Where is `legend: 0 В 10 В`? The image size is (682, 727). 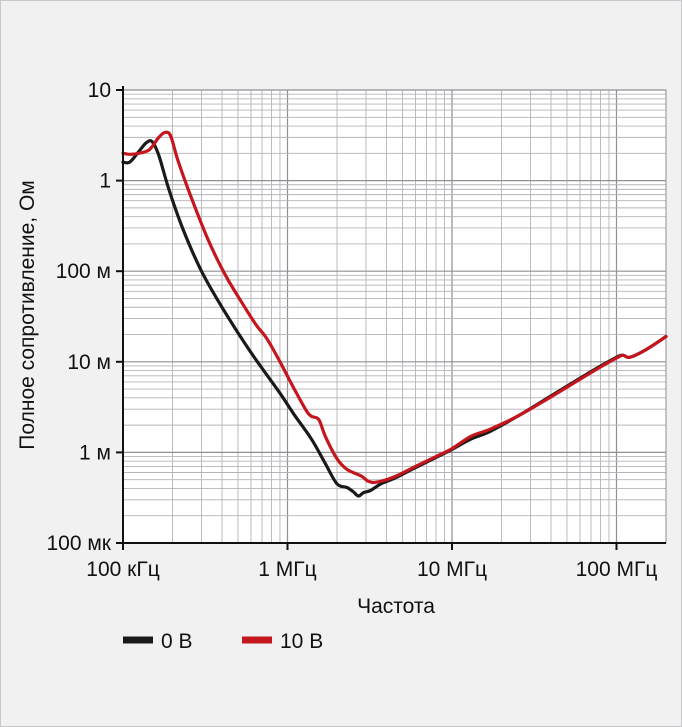
legend: 0 В 10 В is located at coordinates (223, 641).